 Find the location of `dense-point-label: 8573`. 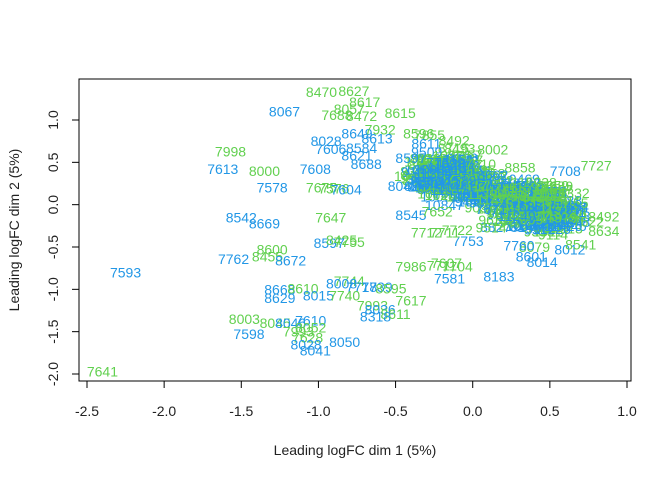

dense-point-label: 8573 is located at coordinates (431, 167).